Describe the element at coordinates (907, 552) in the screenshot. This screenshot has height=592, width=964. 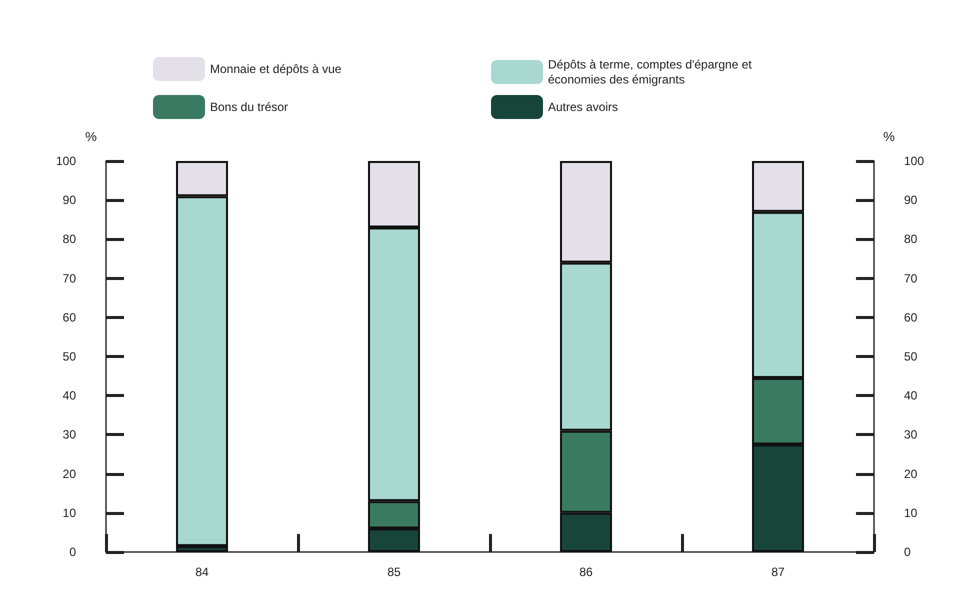
I see `y2-tick-label: 0` at that location.